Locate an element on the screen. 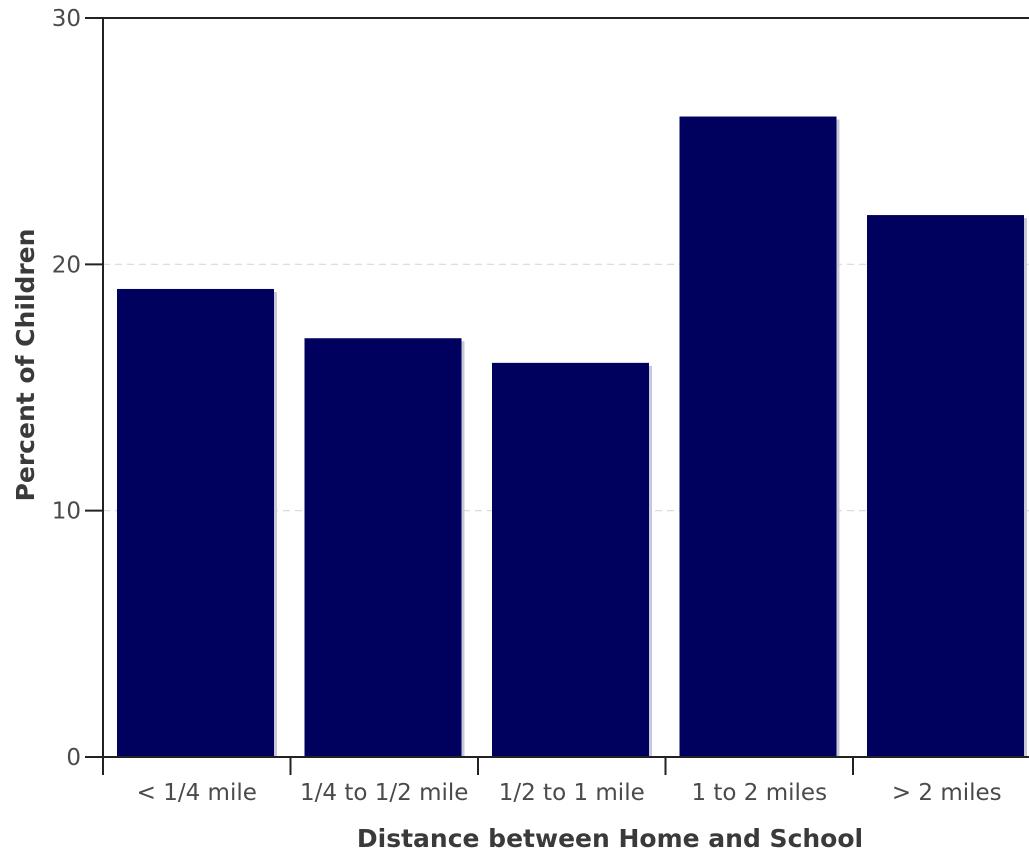 The image size is (1029, 856). x-tick-label: 1/4 to 1/2 mile is located at coordinates (384, 793).